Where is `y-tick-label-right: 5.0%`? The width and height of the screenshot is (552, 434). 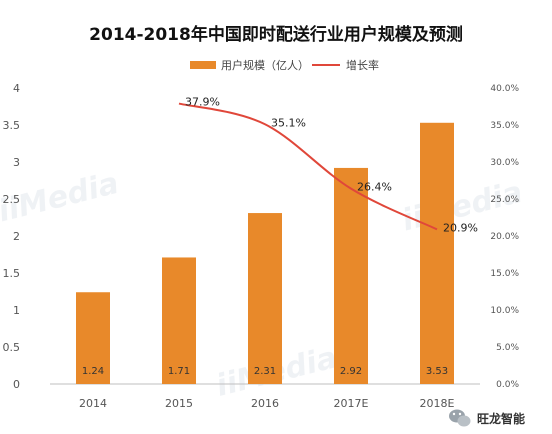
y-tick-label-right: 5.0% is located at coordinates (507, 348).